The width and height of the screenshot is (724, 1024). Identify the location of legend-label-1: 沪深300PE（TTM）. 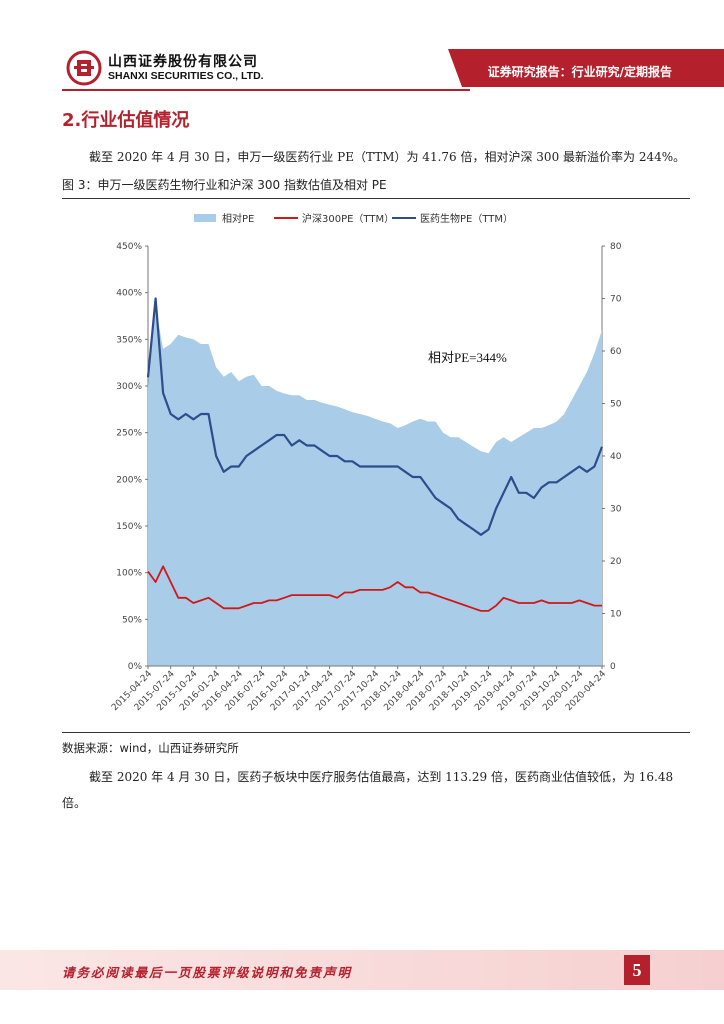
(348, 218).